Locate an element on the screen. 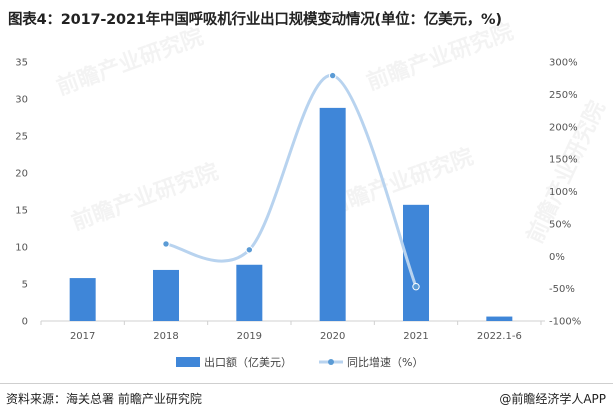  y-left-tick-label: 35 is located at coordinates (21, 63).